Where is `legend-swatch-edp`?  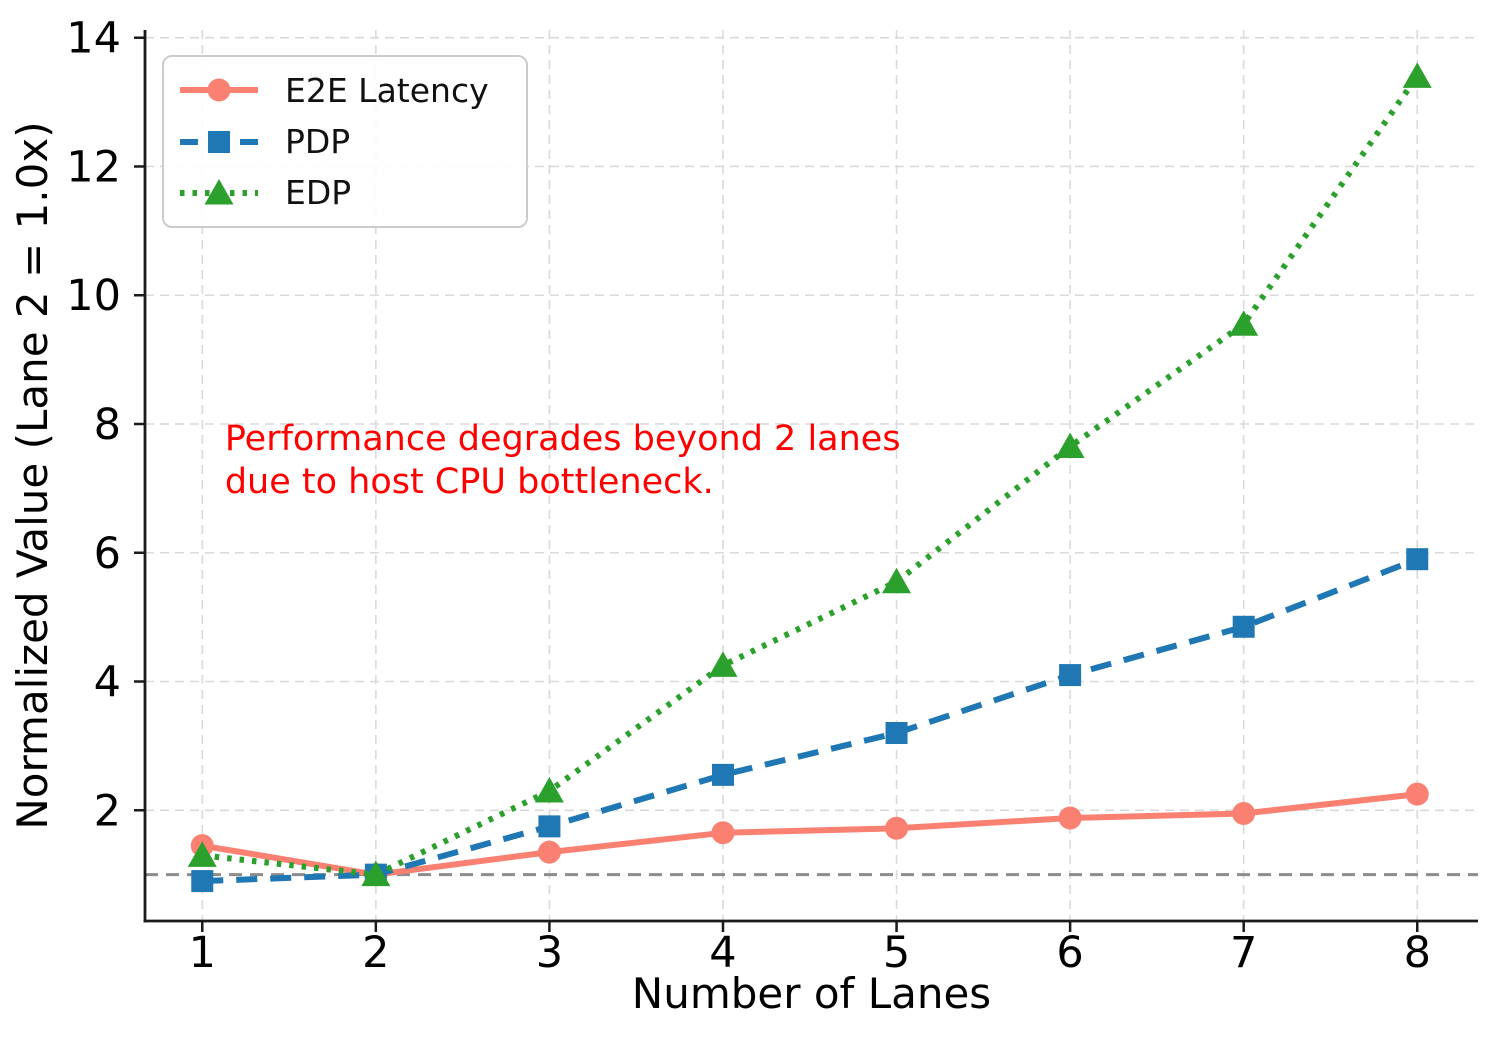 legend-swatch-edp is located at coordinates (219, 191).